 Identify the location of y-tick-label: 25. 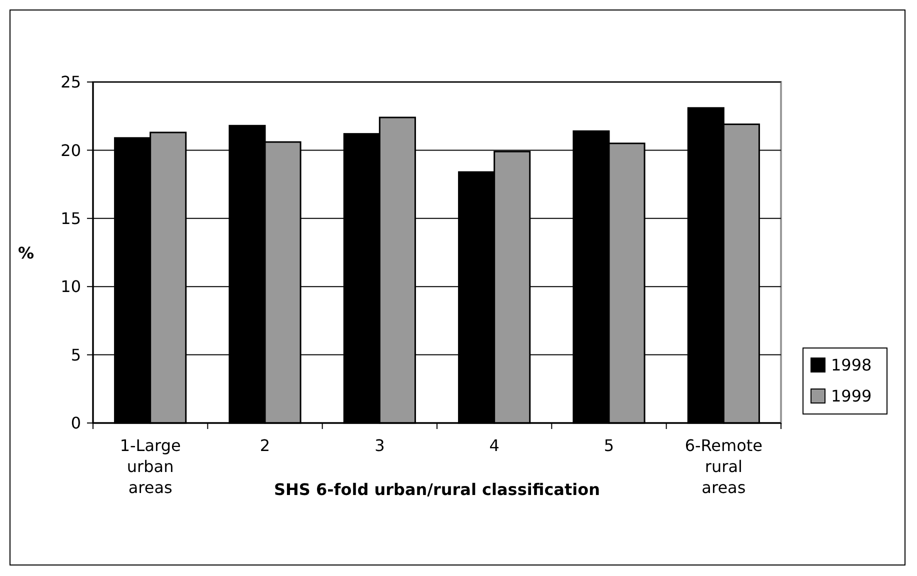
(70, 82).